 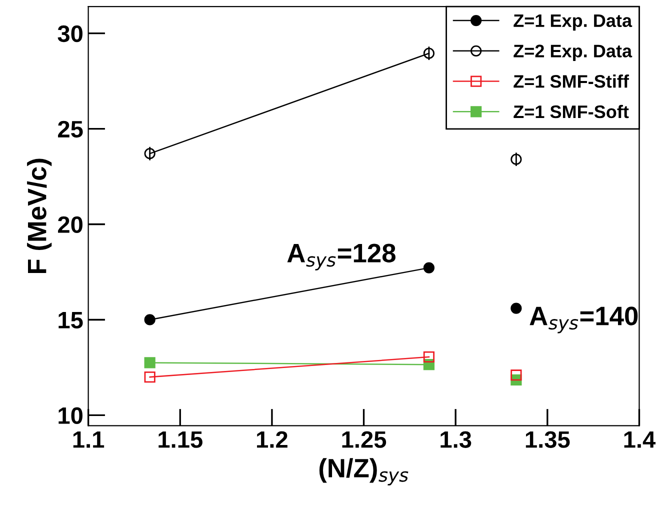 I want to click on y-tick-label: 30, so click(x=70, y=33).